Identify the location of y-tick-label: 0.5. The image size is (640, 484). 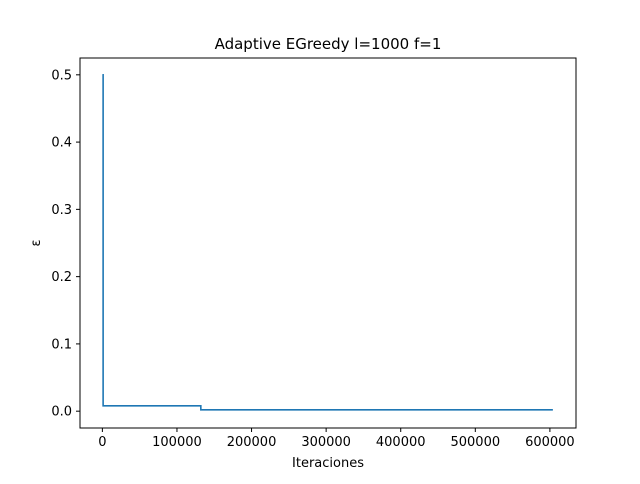
(61, 75).